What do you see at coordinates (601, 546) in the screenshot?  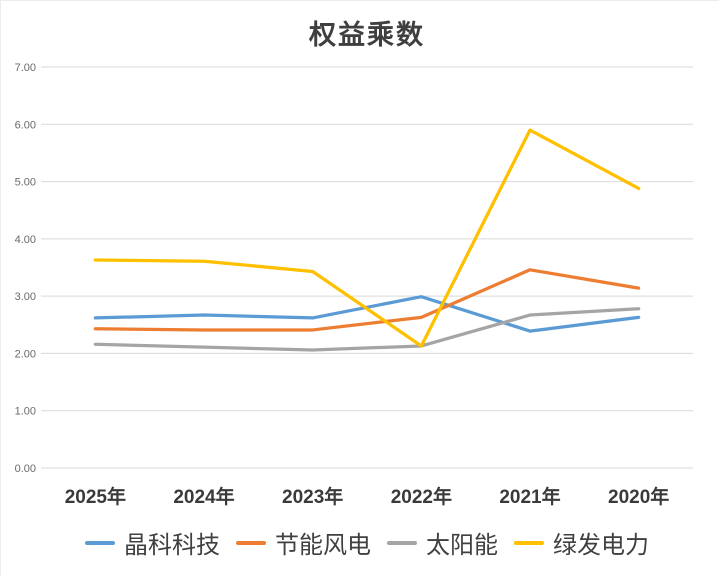 I see `legend-label: 绿发电力` at bounding box center [601, 546].